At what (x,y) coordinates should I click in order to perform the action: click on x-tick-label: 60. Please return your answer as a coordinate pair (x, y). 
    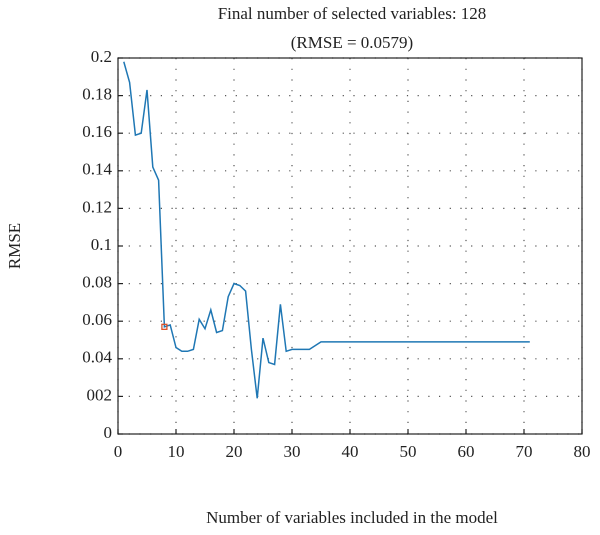
    Looking at the image, I should click on (466, 451).